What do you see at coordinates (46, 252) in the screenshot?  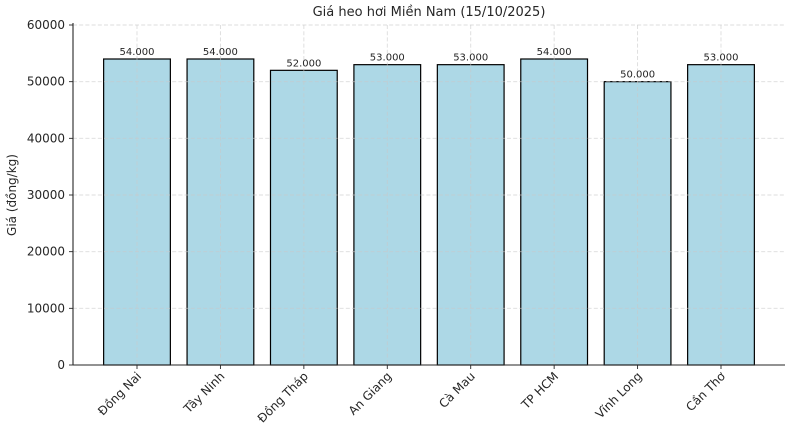 I see `y-tick-label: 20000` at bounding box center [46, 252].